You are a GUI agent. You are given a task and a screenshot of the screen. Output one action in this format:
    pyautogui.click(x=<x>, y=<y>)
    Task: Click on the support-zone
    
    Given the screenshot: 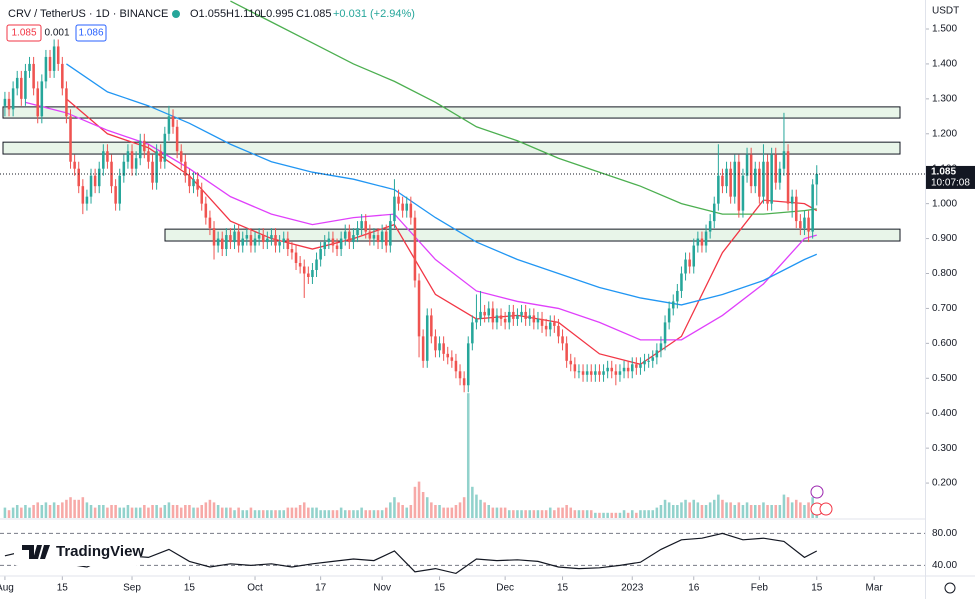 What is the action you would take?
    pyautogui.click(x=451, y=148)
    